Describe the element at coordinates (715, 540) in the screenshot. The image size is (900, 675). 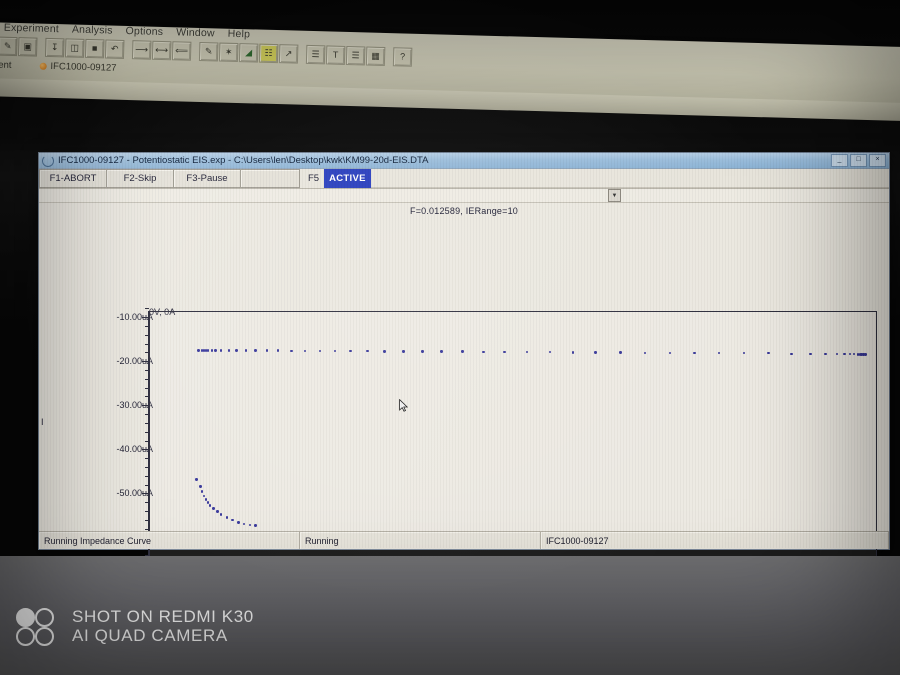
I see `status-device: IFC1000-09127` at that location.